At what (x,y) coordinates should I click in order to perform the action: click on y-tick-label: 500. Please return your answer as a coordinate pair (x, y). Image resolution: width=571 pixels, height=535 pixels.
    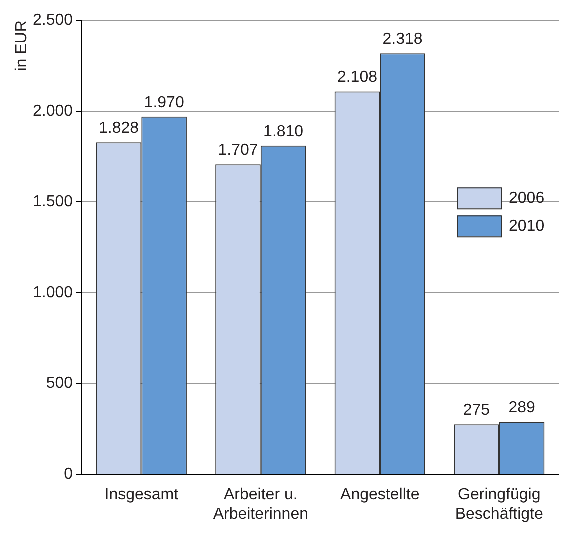
    Looking at the image, I should click on (60, 383).